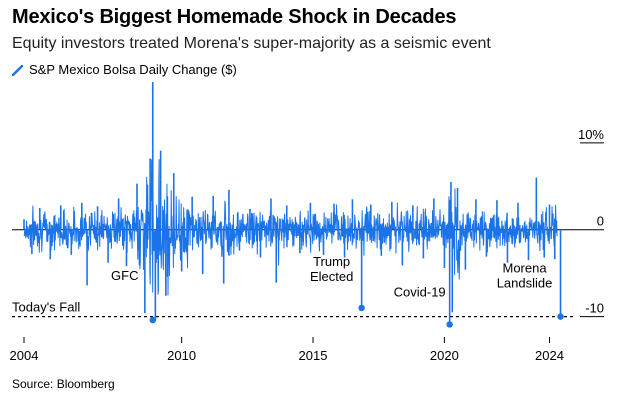  What do you see at coordinates (331, 276) in the screenshot?
I see `annotation-label: Elected` at bounding box center [331, 276].